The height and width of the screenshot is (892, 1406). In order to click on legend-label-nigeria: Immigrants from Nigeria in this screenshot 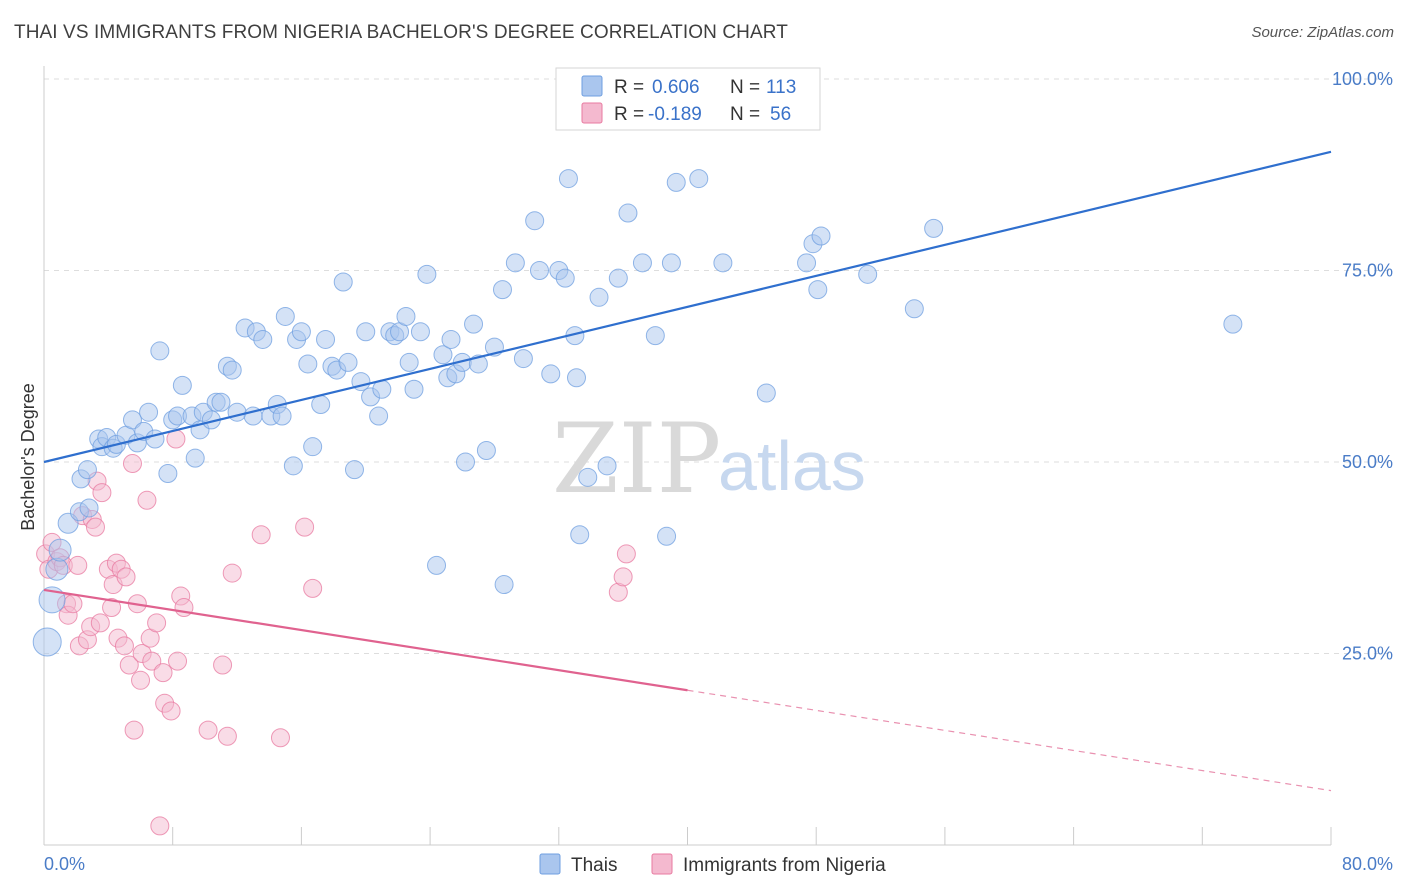, I will do `click(784, 865)`.